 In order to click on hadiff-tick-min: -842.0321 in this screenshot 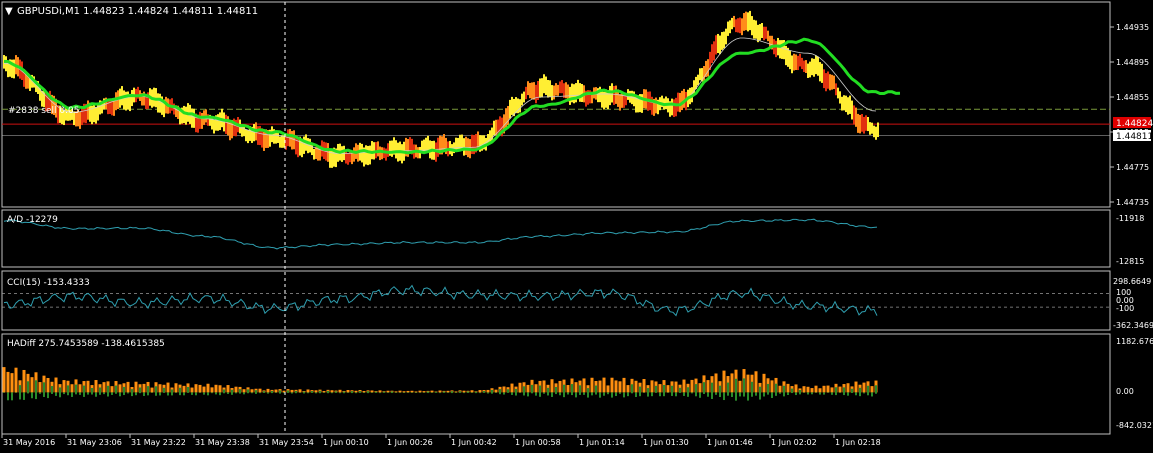, I will do `click(1134, 425)`.